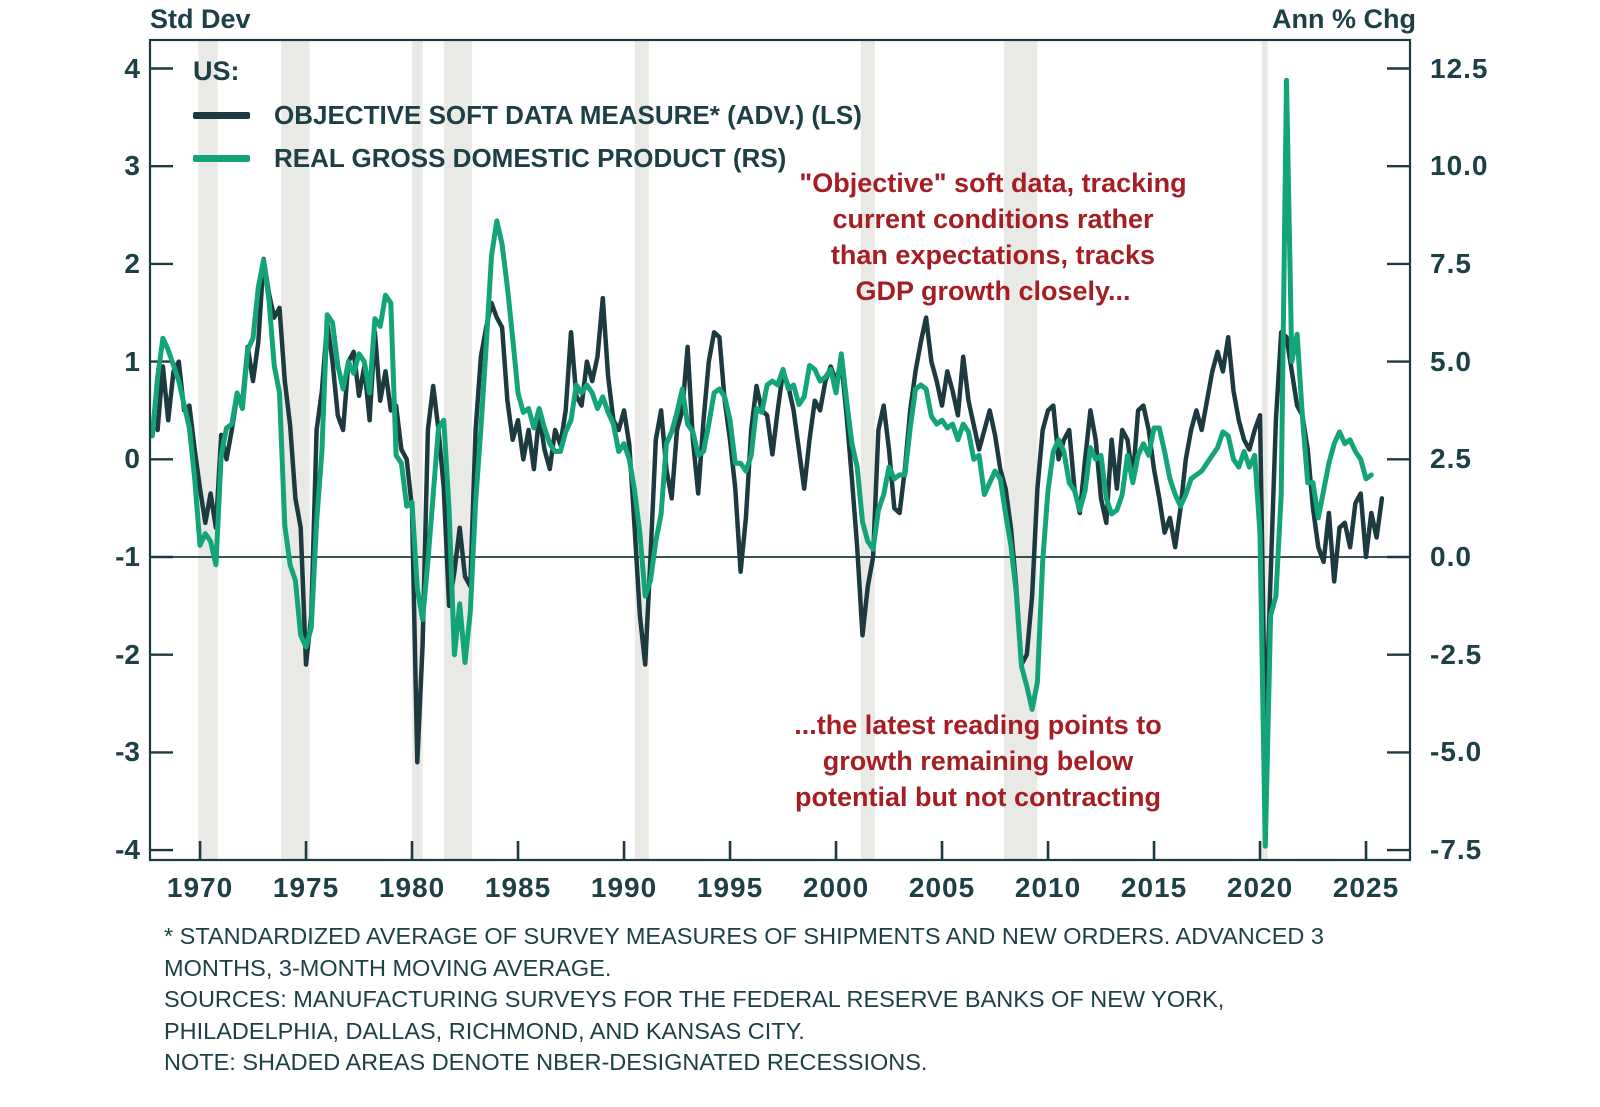 This screenshot has width=1600, height=1107. I want to click on left-axis-tick-label: -4, so click(127, 850).